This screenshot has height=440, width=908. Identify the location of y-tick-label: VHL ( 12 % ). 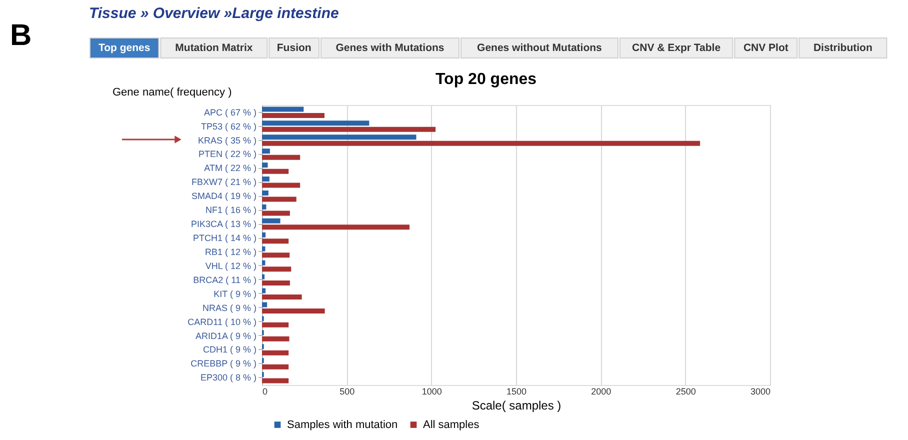
(230, 265).